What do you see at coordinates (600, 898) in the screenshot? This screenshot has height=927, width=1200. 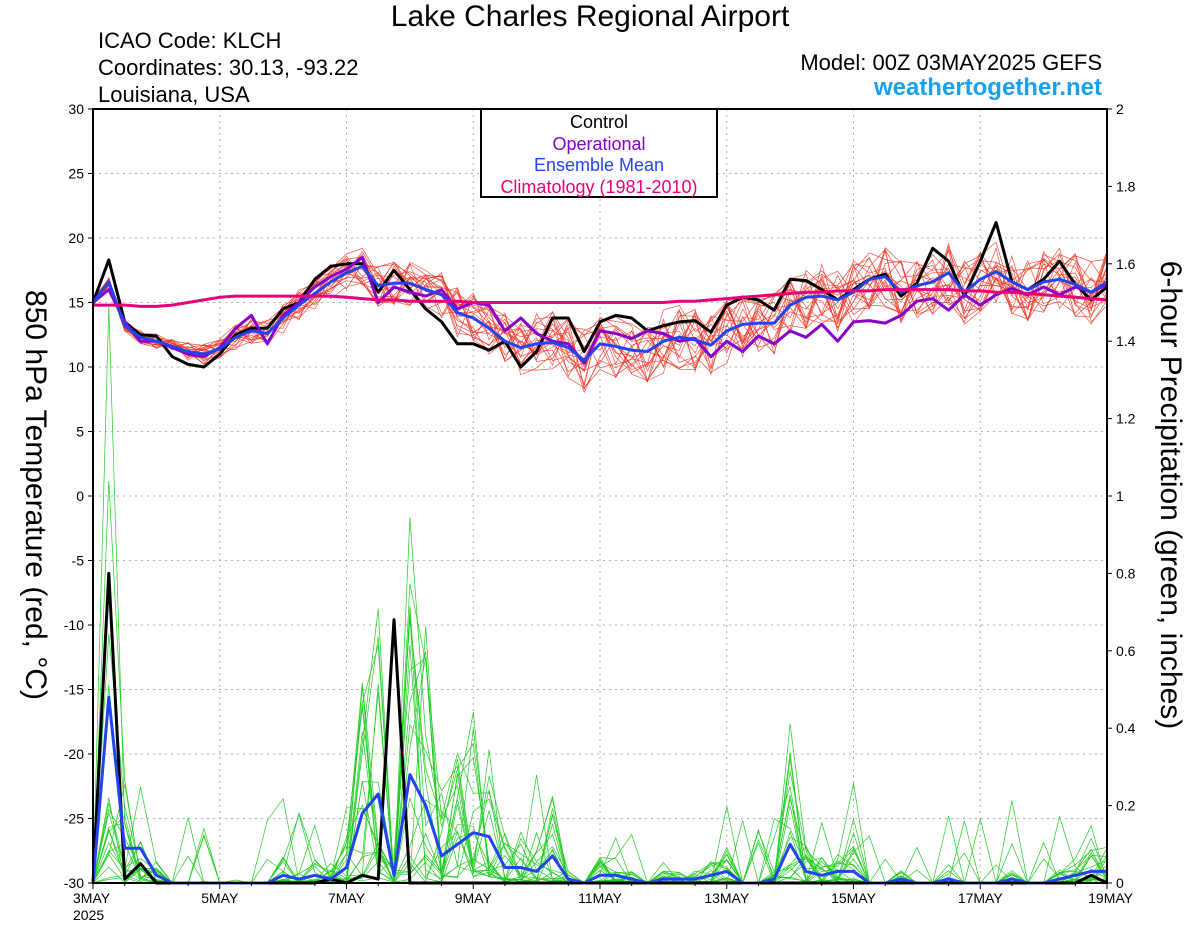 I see `x-tick-label: 11MAY` at bounding box center [600, 898].